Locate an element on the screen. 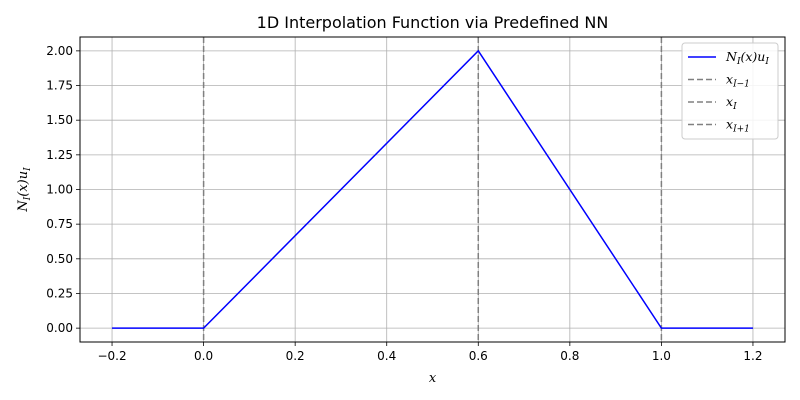 The image size is (800, 400). y-tick-label: 0.00 is located at coordinates (59, 328).